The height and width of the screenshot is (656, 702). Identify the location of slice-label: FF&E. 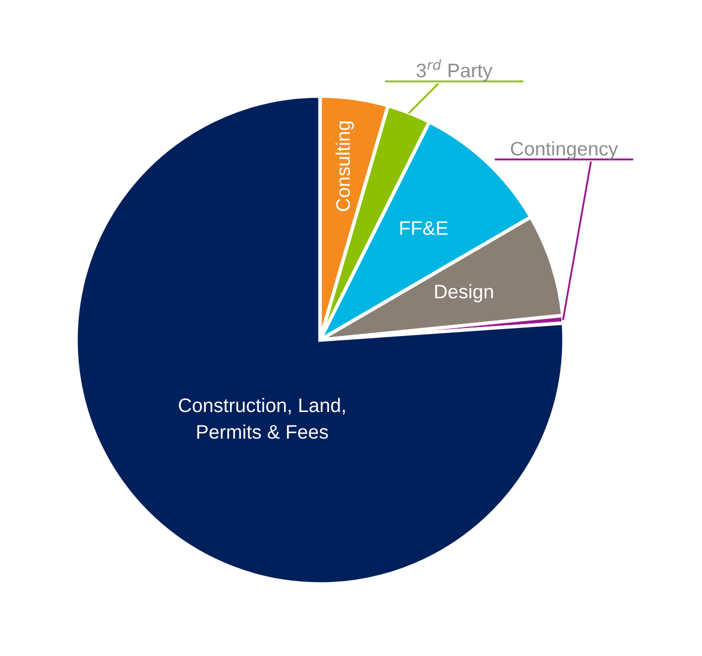
(424, 228).